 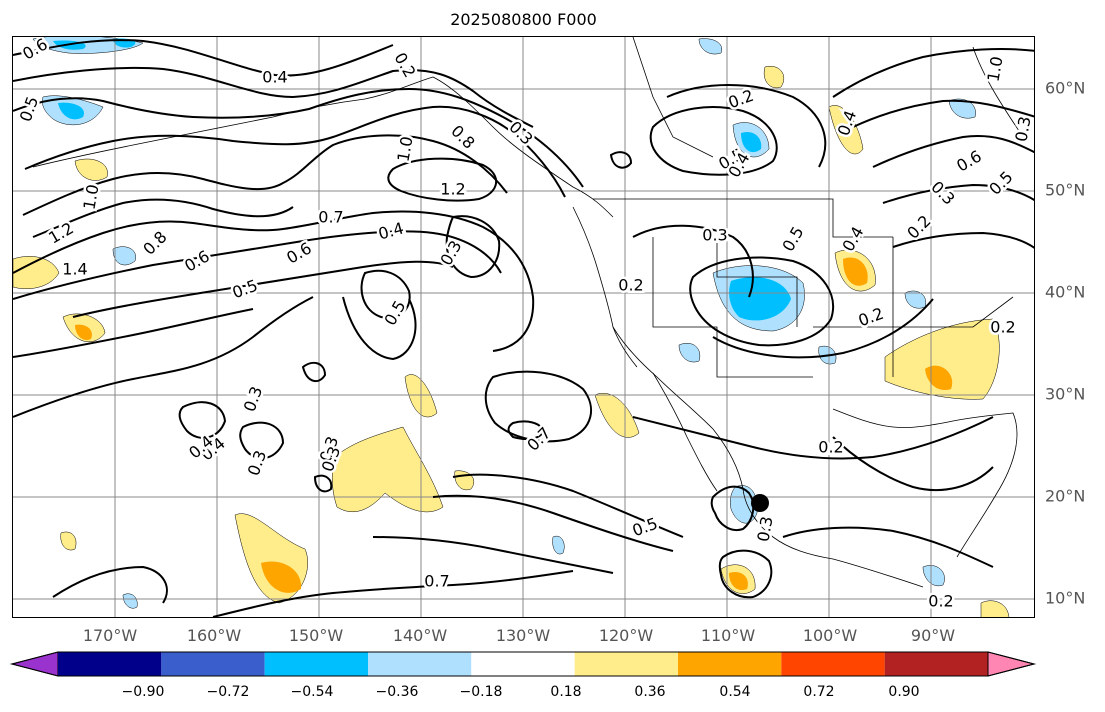 What do you see at coordinates (481, 692) in the screenshot?
I see `colorbar-tick-label: −0.18` at bounding box center [481, 692].